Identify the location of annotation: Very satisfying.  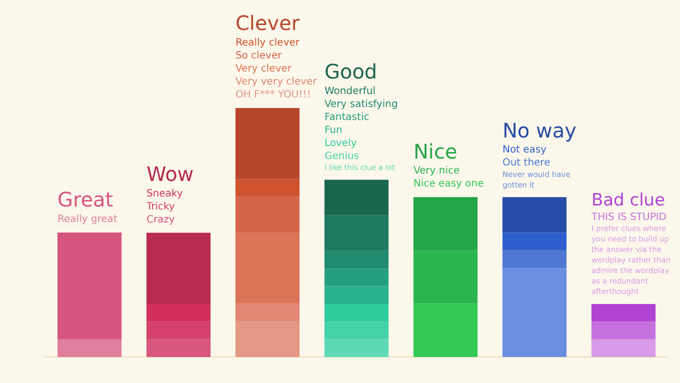
(361, 104).